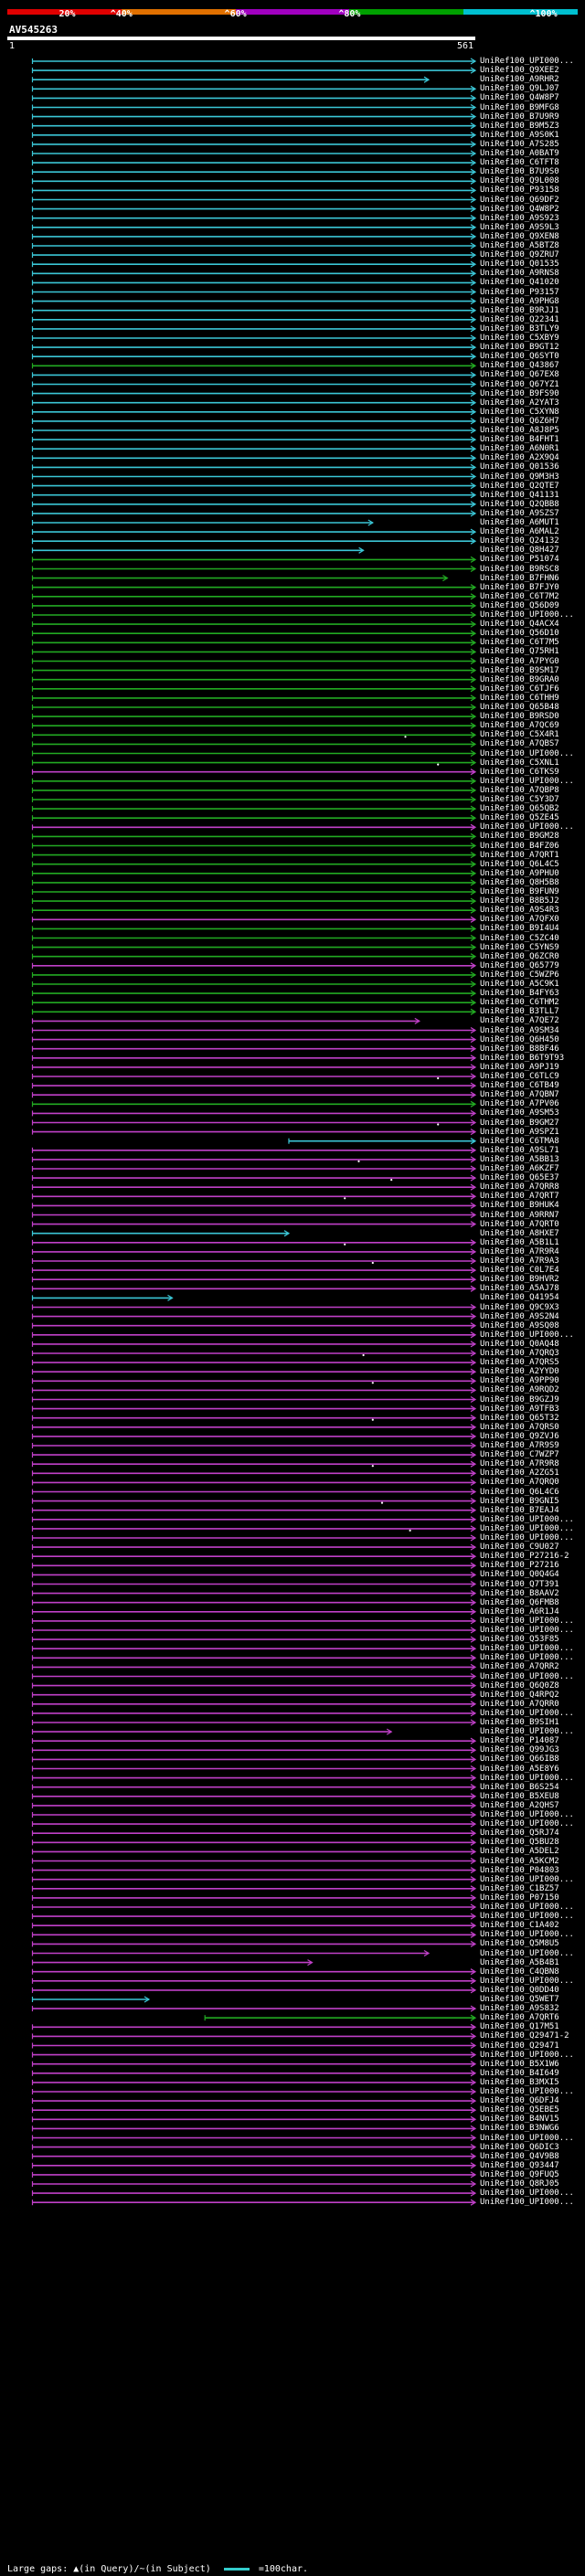  What do you see at coordinates (519, 1990) in the screenshot?
I see `hit-label: UniRef100_Q0DD40` at bounding box center [519, 1990].